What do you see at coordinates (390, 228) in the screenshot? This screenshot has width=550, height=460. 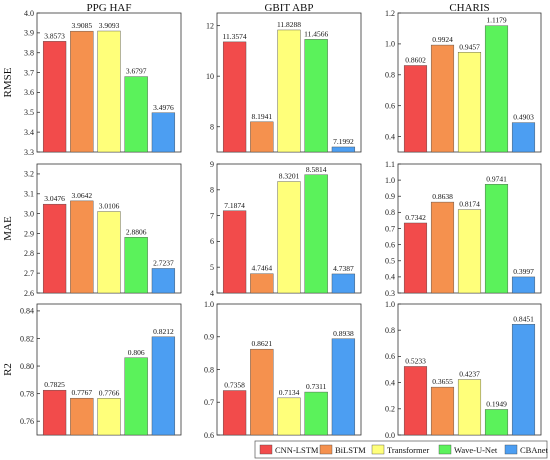 I see `y-tick-label: 0.7` at bounding box center [390, 228].